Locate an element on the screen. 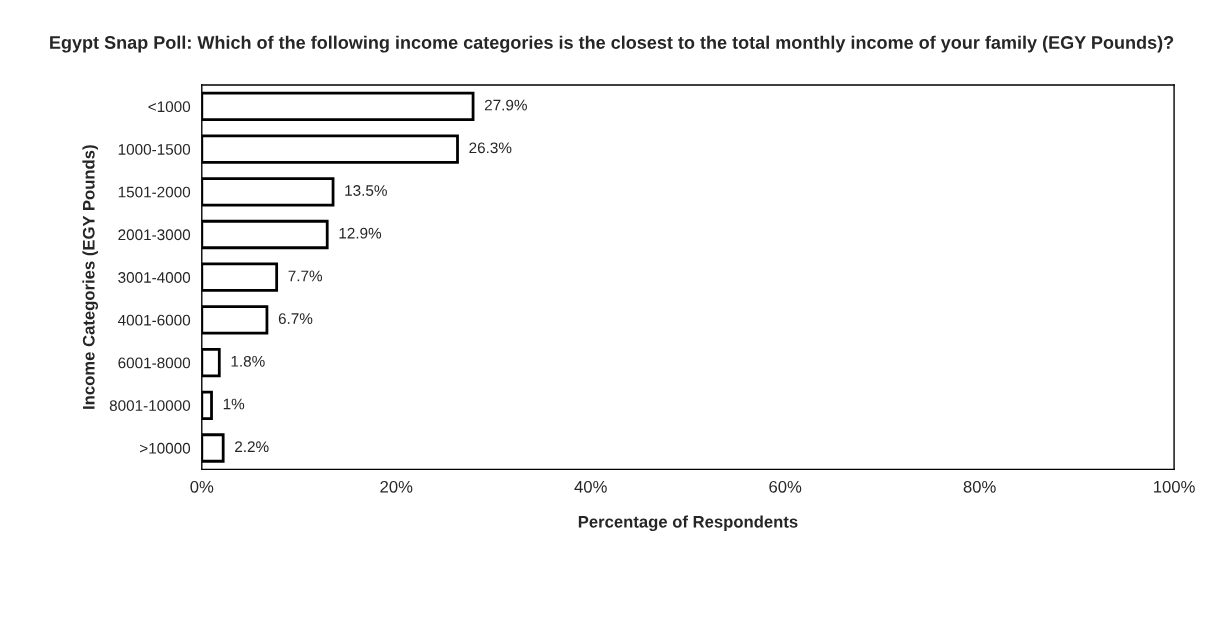  y-tick-label: 1000-1500 is located at coordinates (154, 149).